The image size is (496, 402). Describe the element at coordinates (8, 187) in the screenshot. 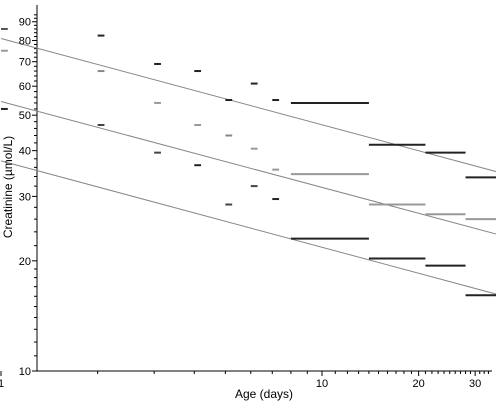

I see `y-axis-title: Creatinine (µmol/L)` at that location.